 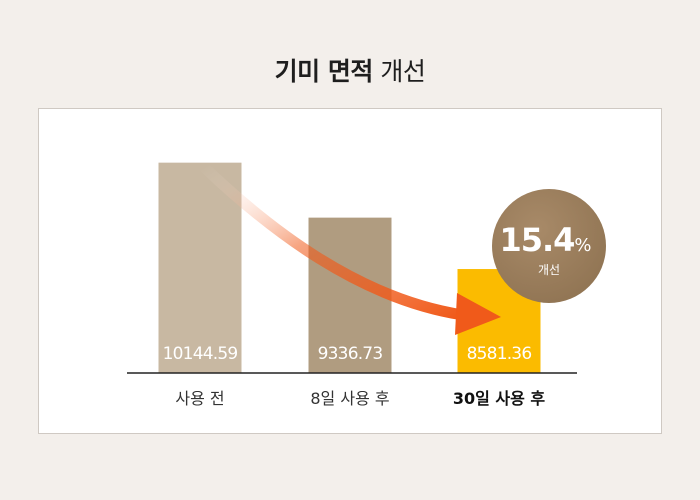 What do you see at coordinates (200, 354) in the screenshot?
I see `bar-value-label-1: 10144.59` at bounding box center [200, 354].